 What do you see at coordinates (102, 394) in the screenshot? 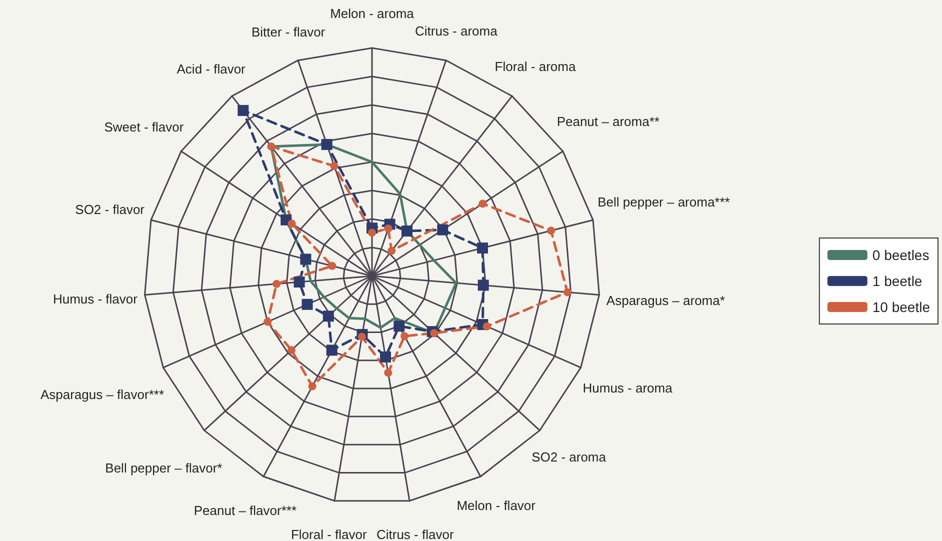
I see `spoke-label: Asparagus – flavor***` at bounding box center [102, 394].